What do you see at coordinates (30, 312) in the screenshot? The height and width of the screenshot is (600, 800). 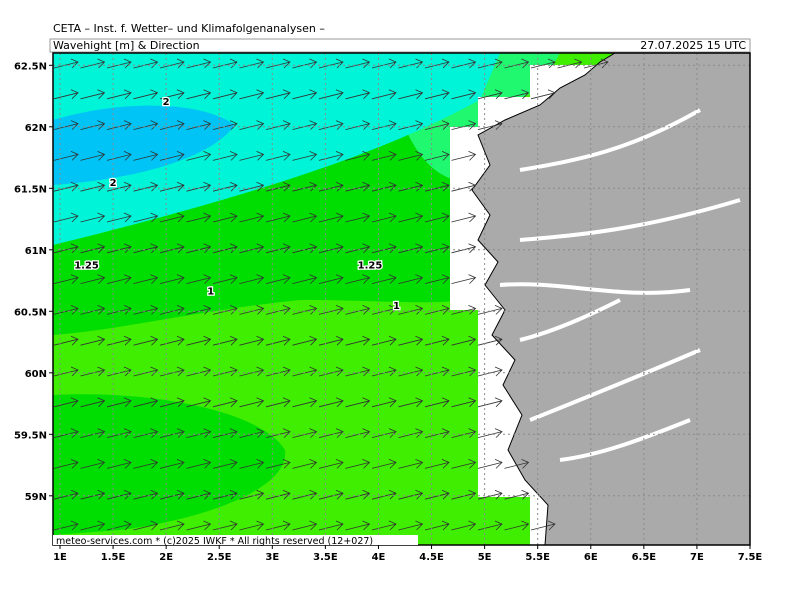 I see `y-tick-label: 60.5N` at bounding box center [30, 312].